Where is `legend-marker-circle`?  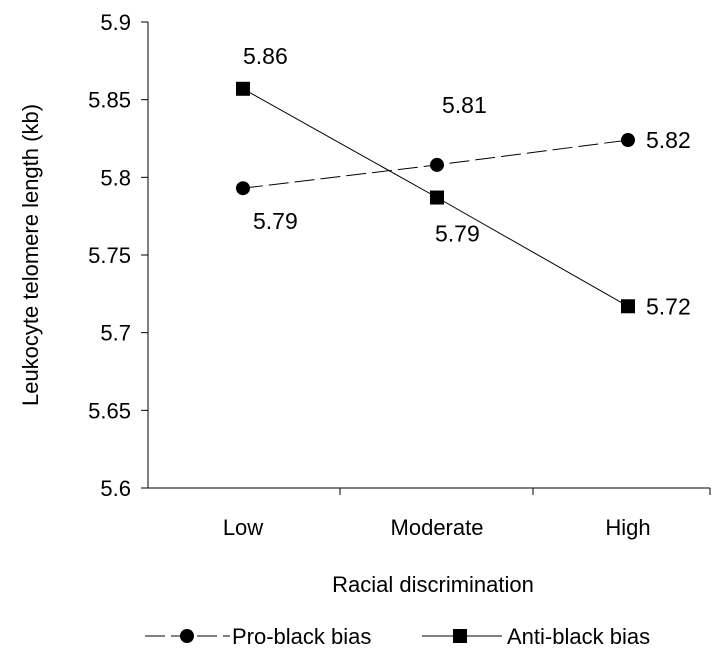
legend-marker-circle is located at coordinates (187, 636).